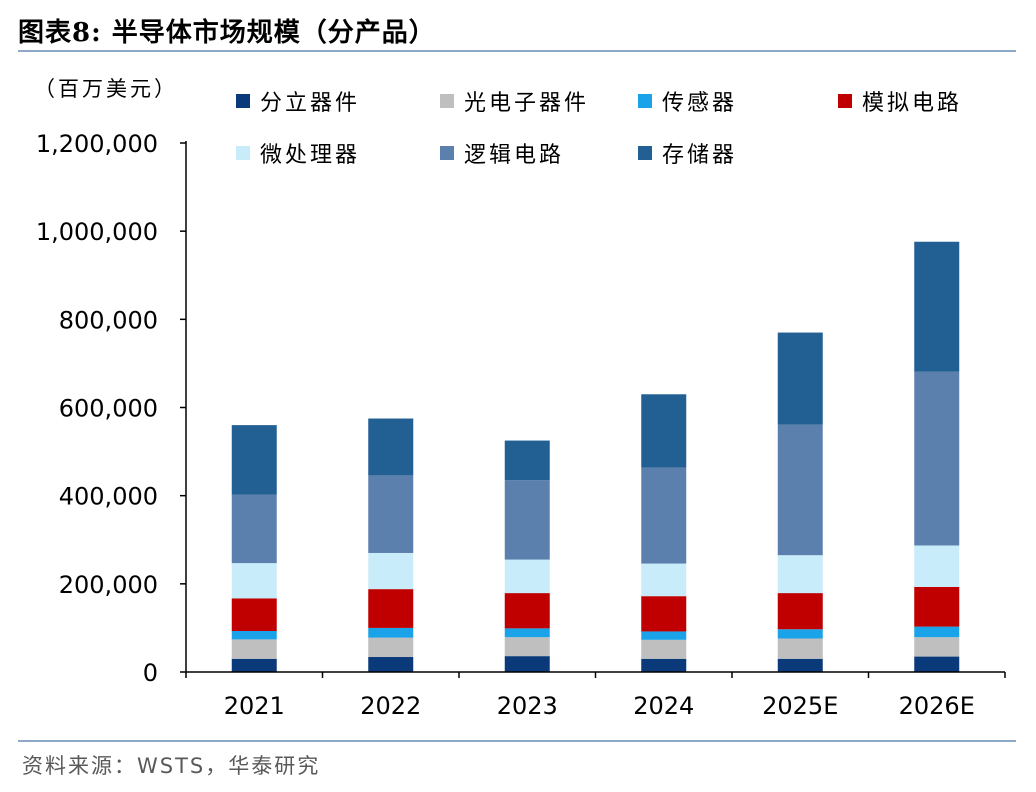  Describe the element at coordinates (514, 155) in the screenshot. I see `legend-label: 逻辑电路` at that location.